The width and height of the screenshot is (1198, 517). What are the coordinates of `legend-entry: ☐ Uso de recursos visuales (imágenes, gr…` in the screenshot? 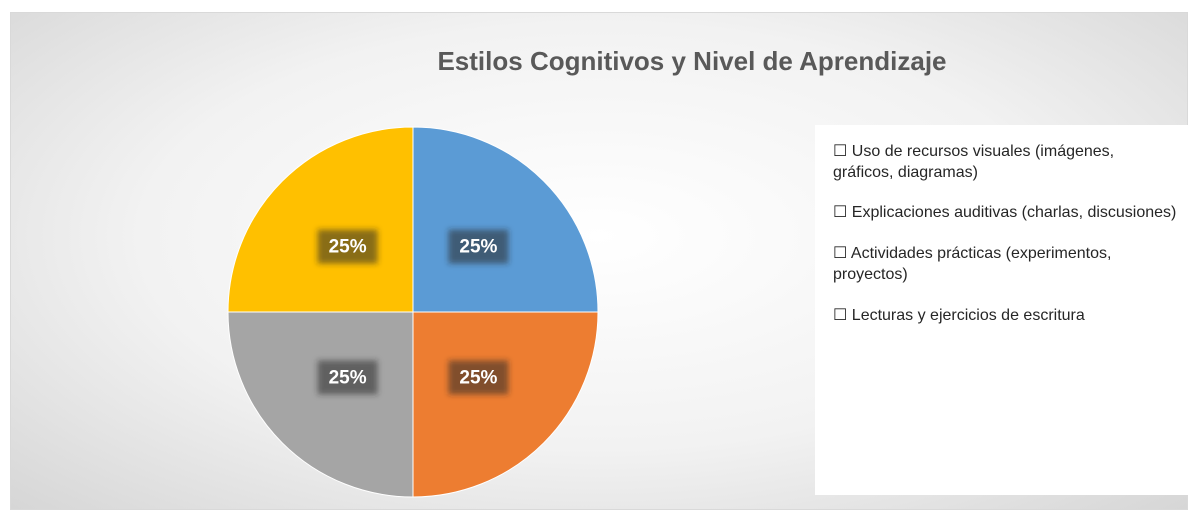 It's located at (974, 162).